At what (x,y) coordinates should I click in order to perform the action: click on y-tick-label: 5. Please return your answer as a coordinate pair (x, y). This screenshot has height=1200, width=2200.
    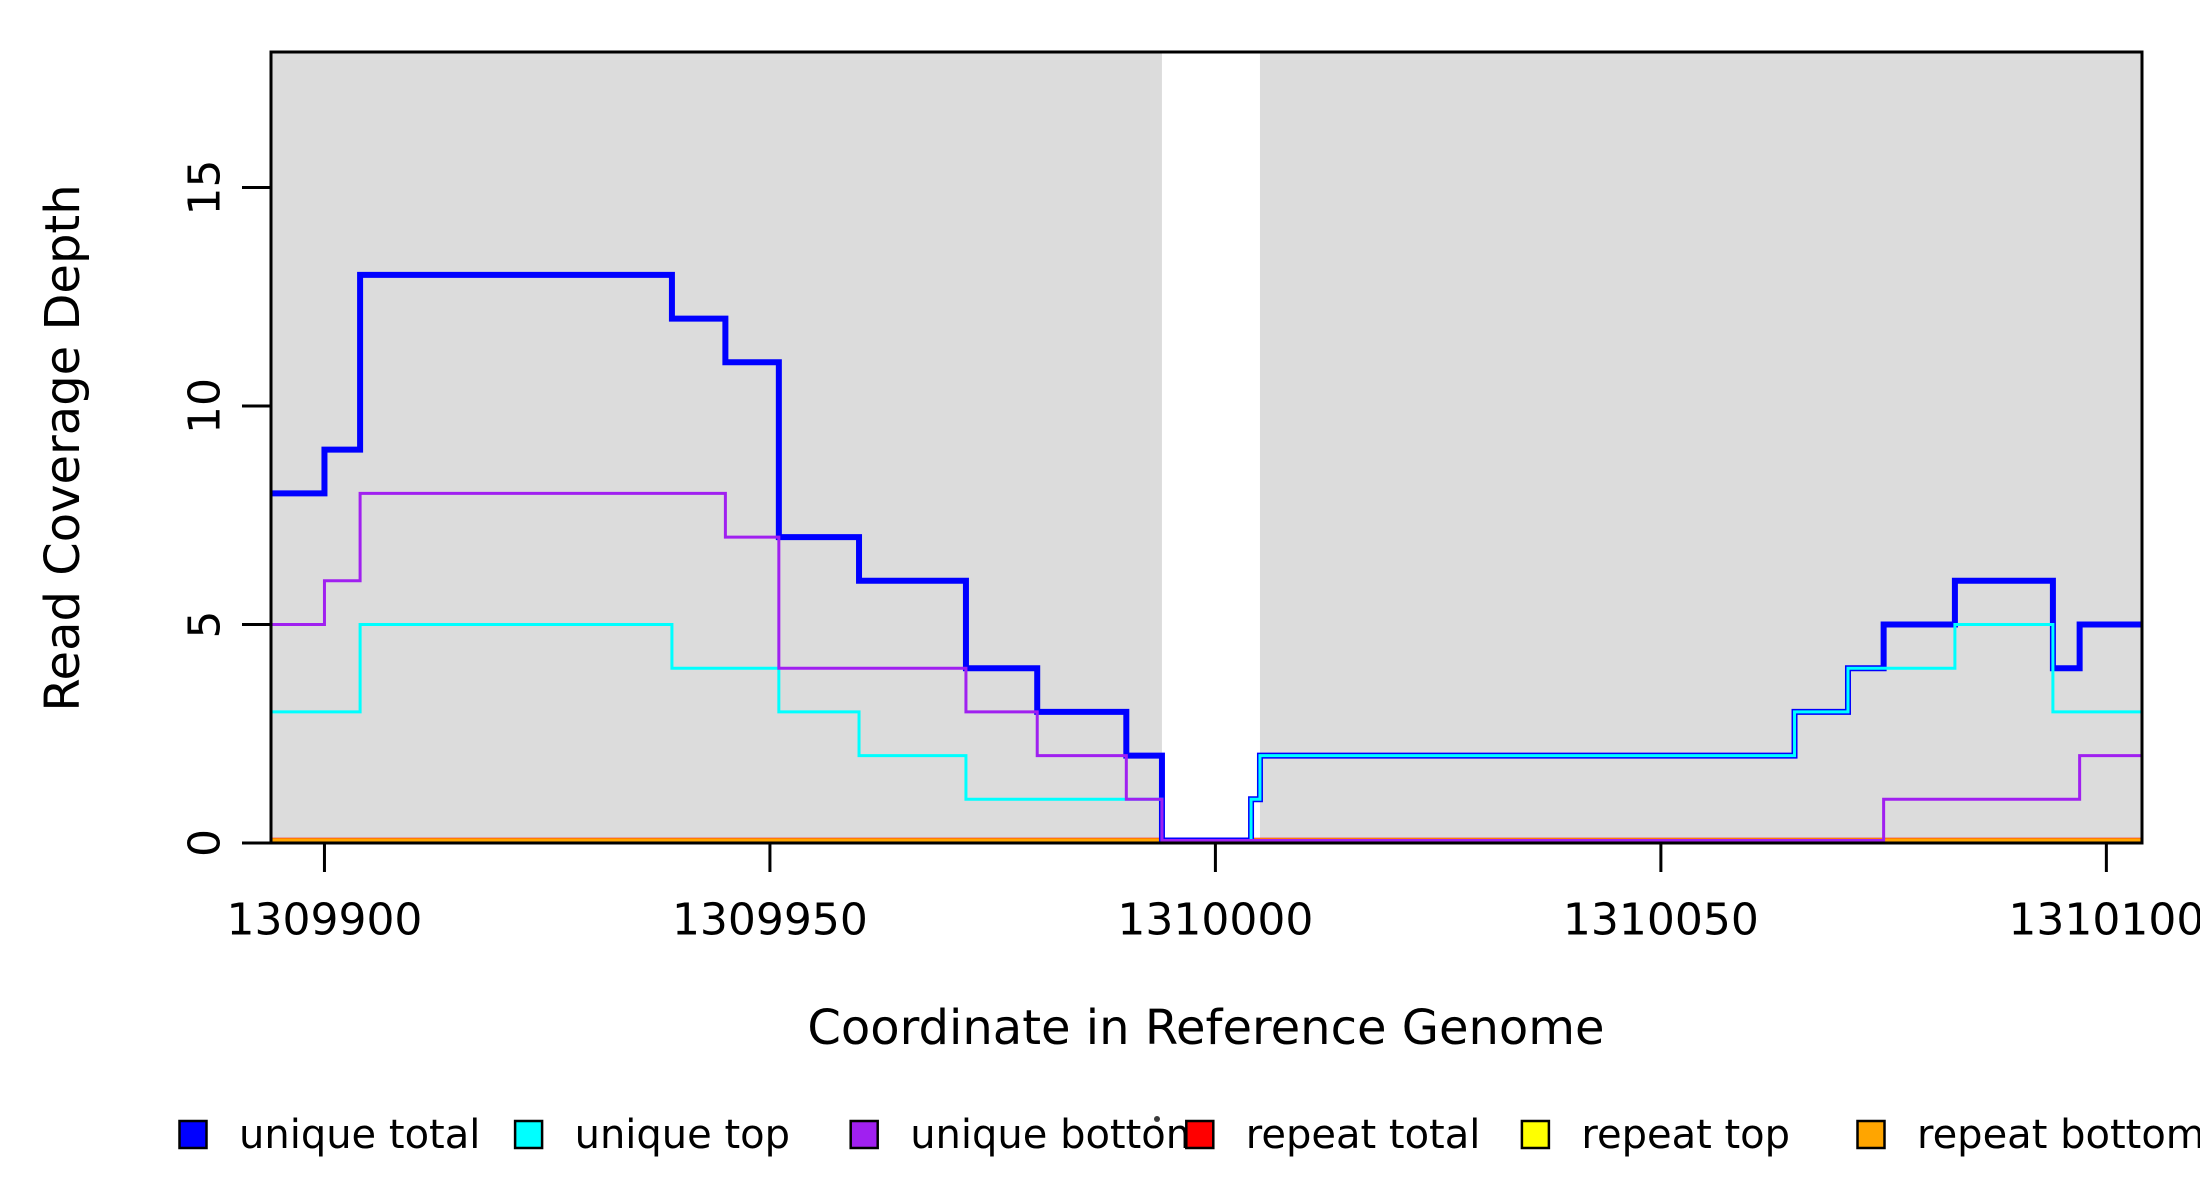
    Looking at the image, I should click on (205, 624).